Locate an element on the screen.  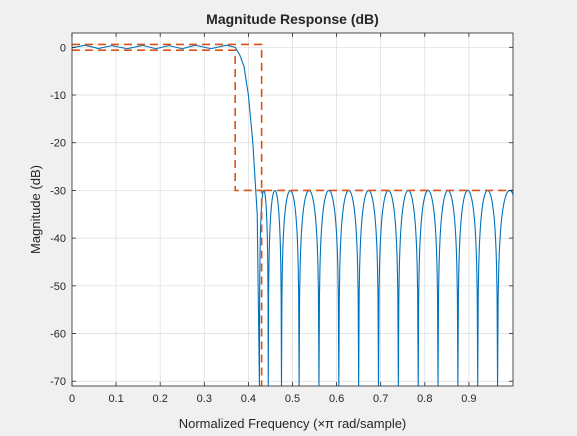
x-tick-label: 0.7 is located at coordinates (380, 399).